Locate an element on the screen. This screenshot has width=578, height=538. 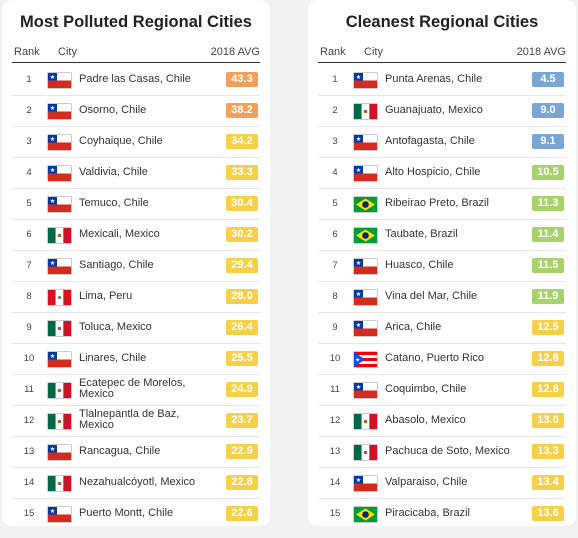
table-row: 11 Ecatepec de Morelos, Mexico 24.9 is located at coordinates (136, 390).